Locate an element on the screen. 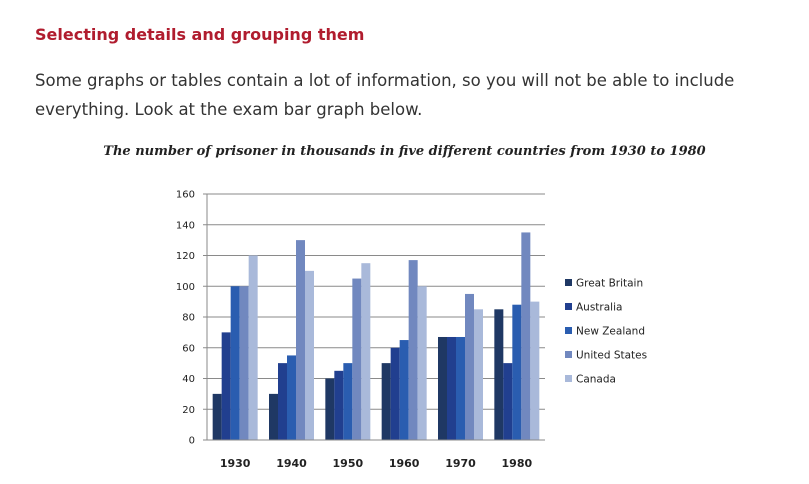  y-tick-label: 40 is located at coordinates (188, 379).